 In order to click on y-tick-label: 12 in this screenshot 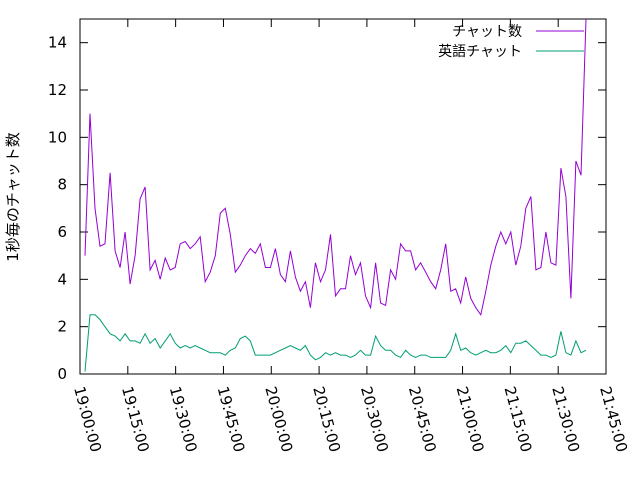, I will do `click(57, 90)`.